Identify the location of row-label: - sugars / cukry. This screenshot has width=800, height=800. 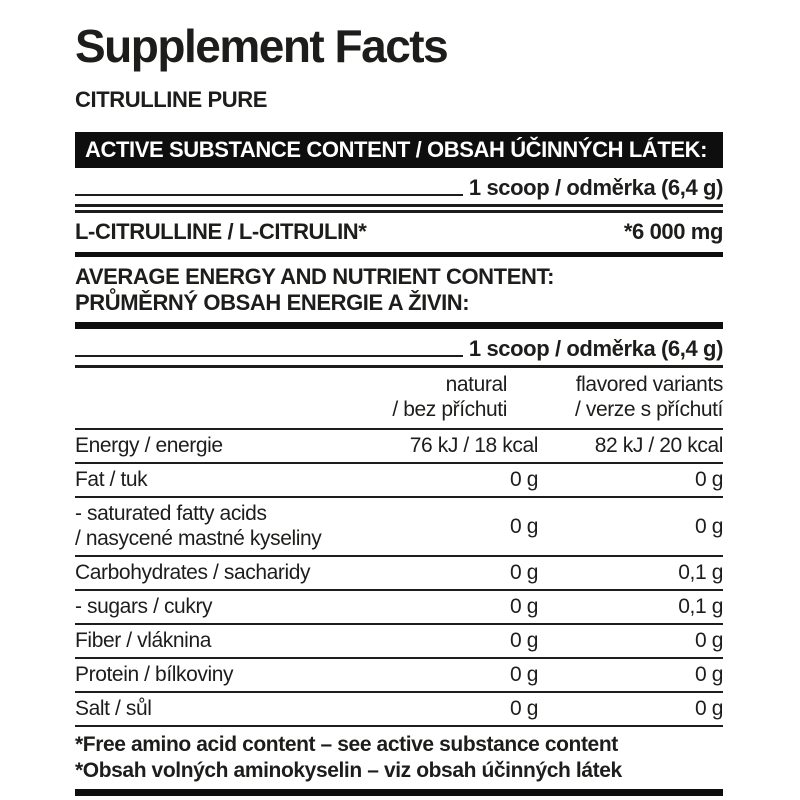
(144, 607).